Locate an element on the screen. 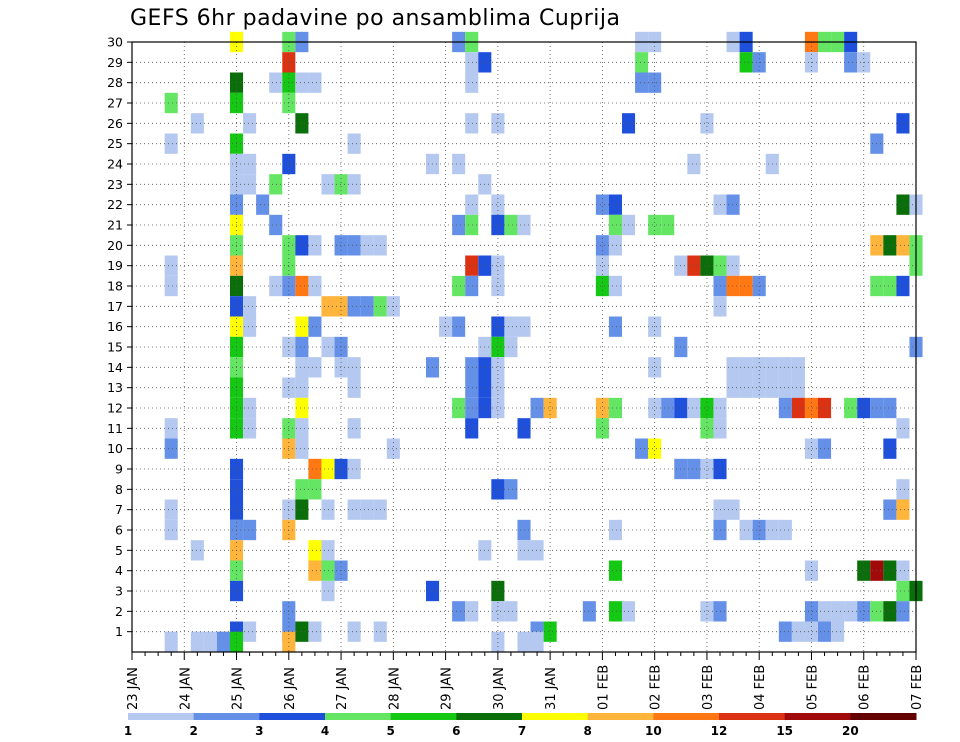 The width and height of the screenshot is (960, 742). x-tick-label: 29 JAN is located at coordinates (447, 688).